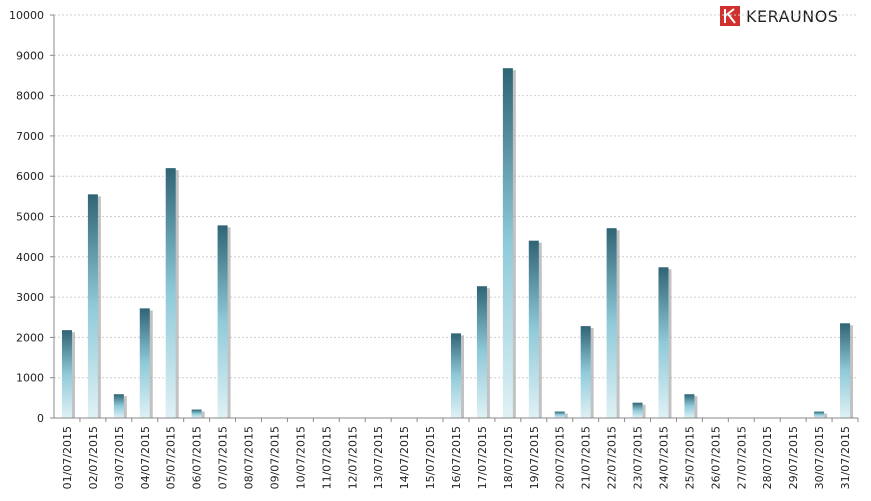 This screenshot has width=871, height=501. I want to click on x-tick-label: 12/07/2015, so click(352, 457).